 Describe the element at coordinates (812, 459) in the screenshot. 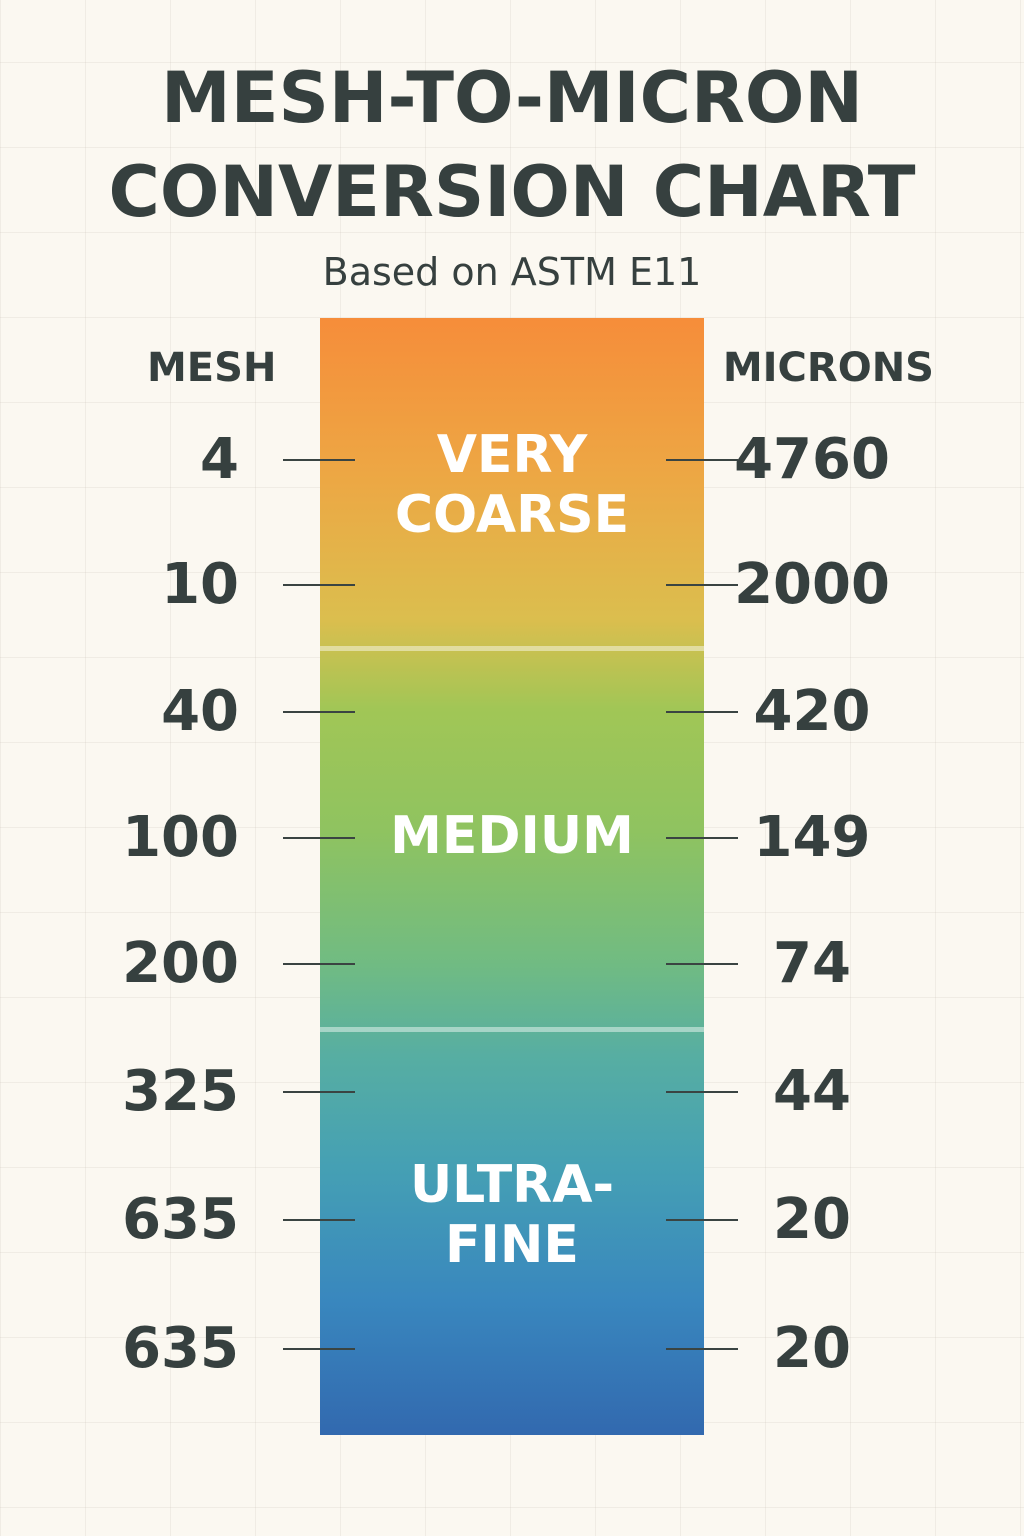

I see `micron-value-0: 4760` at that location.